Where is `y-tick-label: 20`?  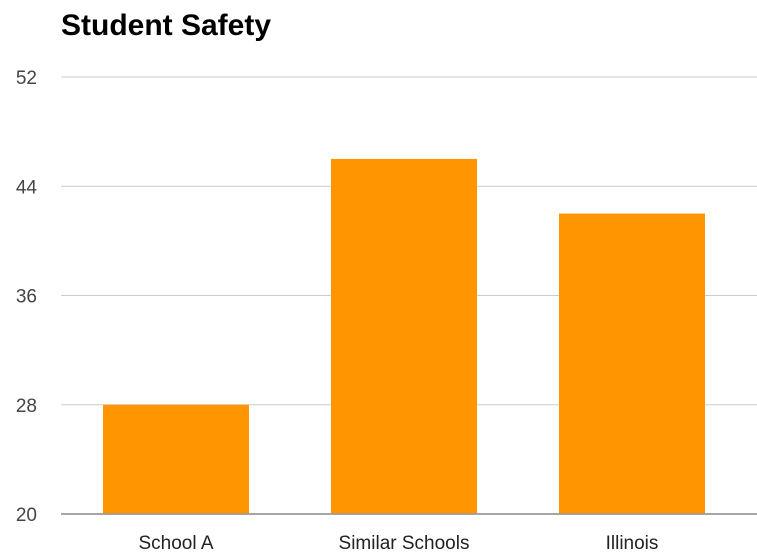 y-tick-label: 20 is located at coordinates (26, 515).